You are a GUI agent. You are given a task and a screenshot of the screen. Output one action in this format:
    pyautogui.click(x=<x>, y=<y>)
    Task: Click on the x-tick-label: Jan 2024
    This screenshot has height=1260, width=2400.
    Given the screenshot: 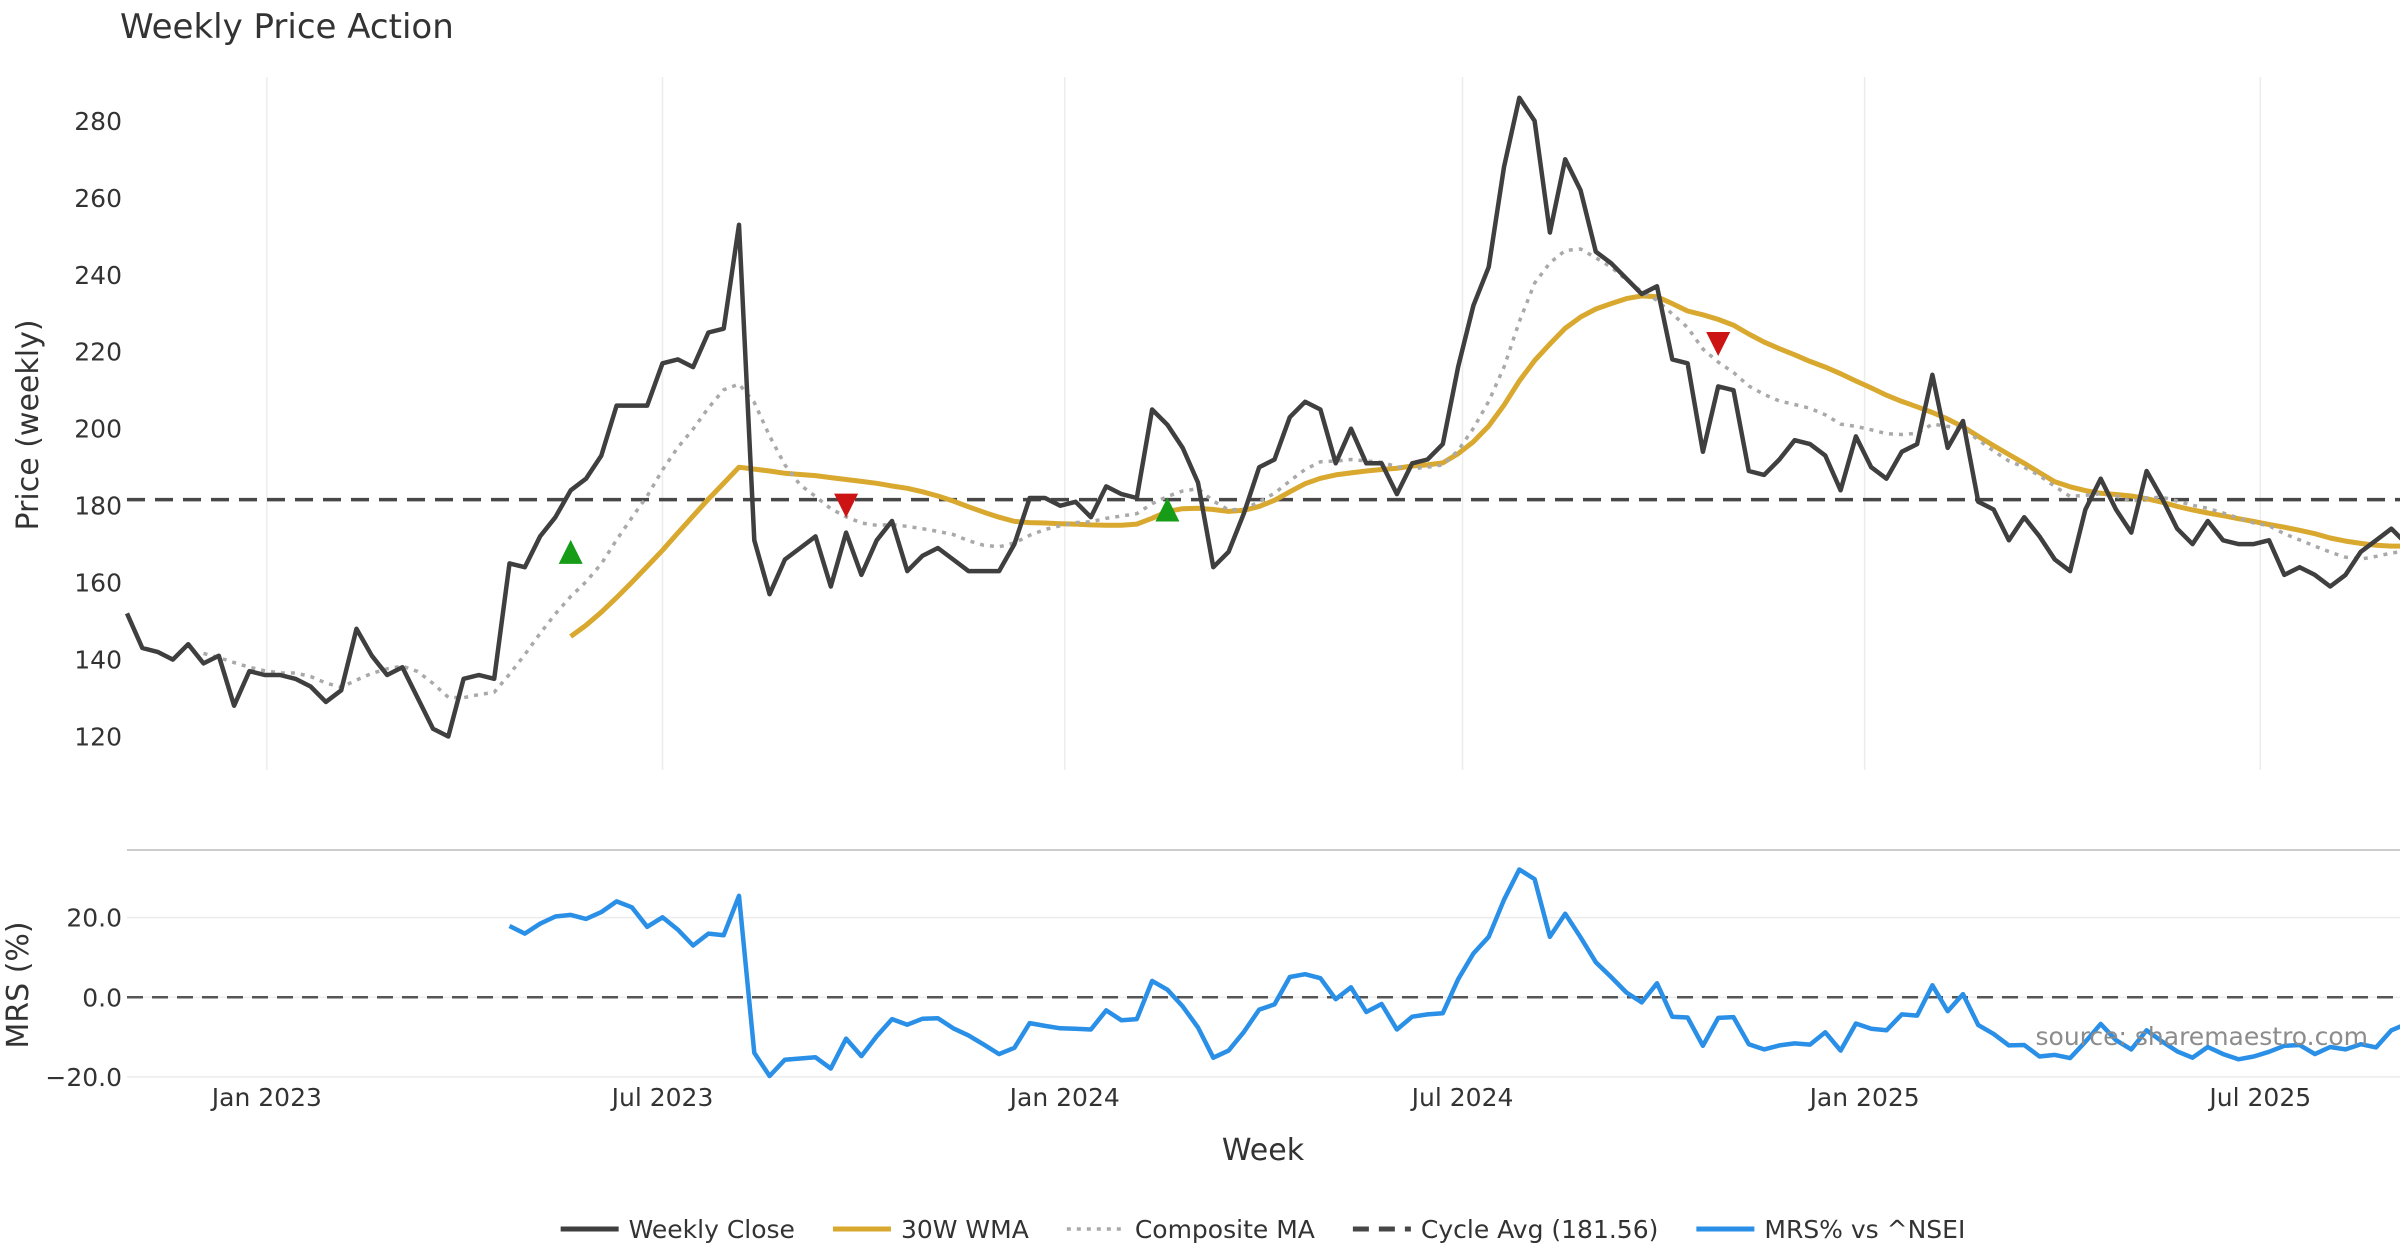 What is the action you would take?
    pyautogui.click(x=1064, y=1097)
    